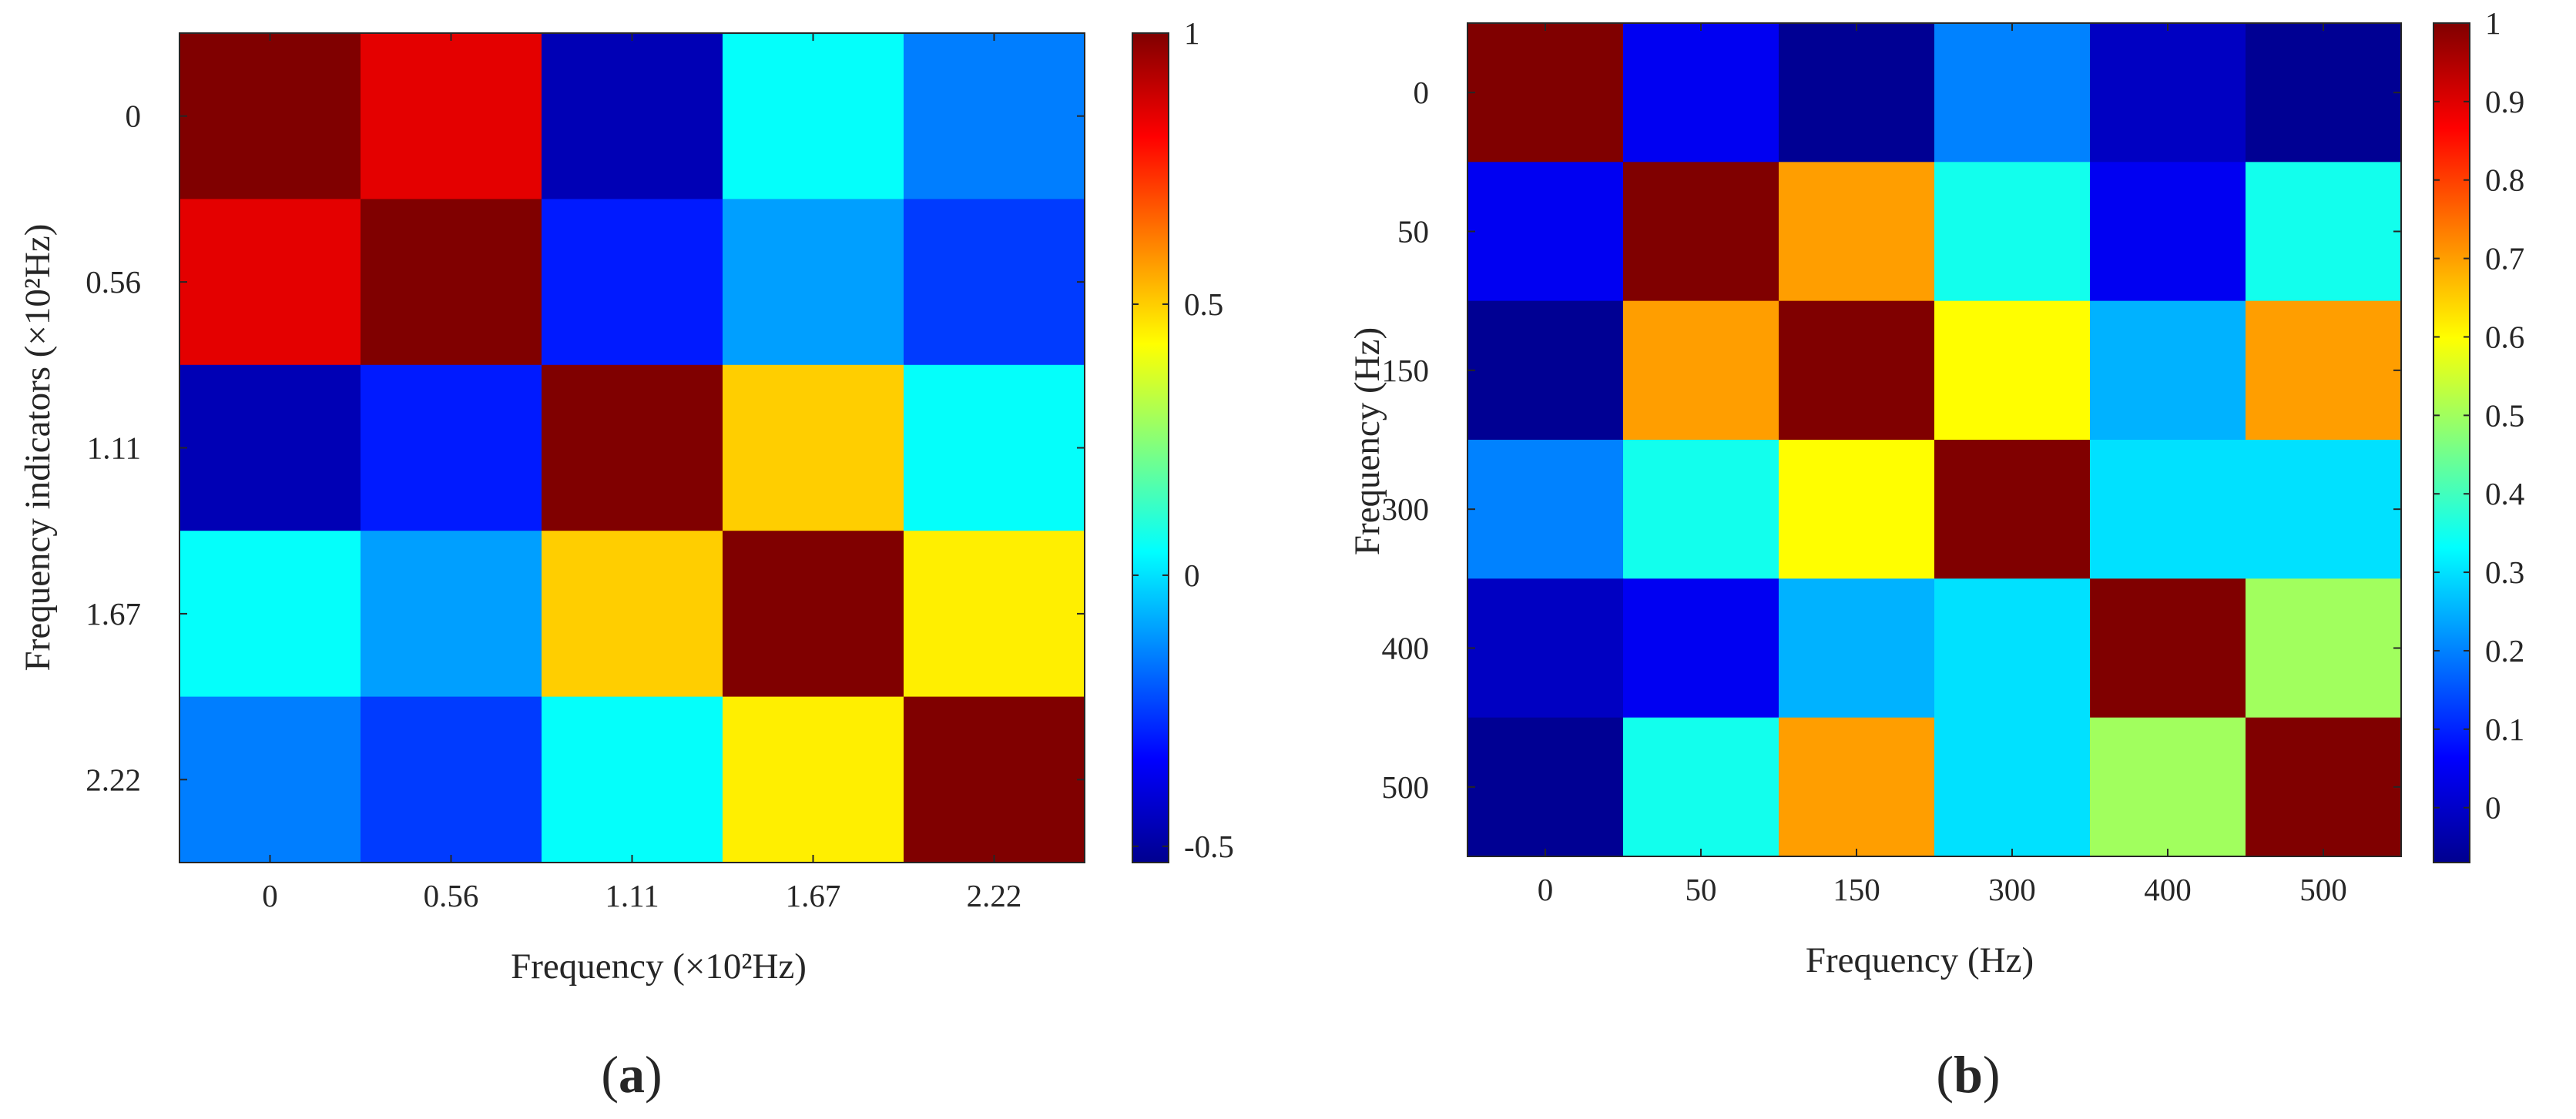 The height and width of the screenshot is (1119, 2576). I want to click on heatmap-cell-a-r1-c4, so click(994, 282).